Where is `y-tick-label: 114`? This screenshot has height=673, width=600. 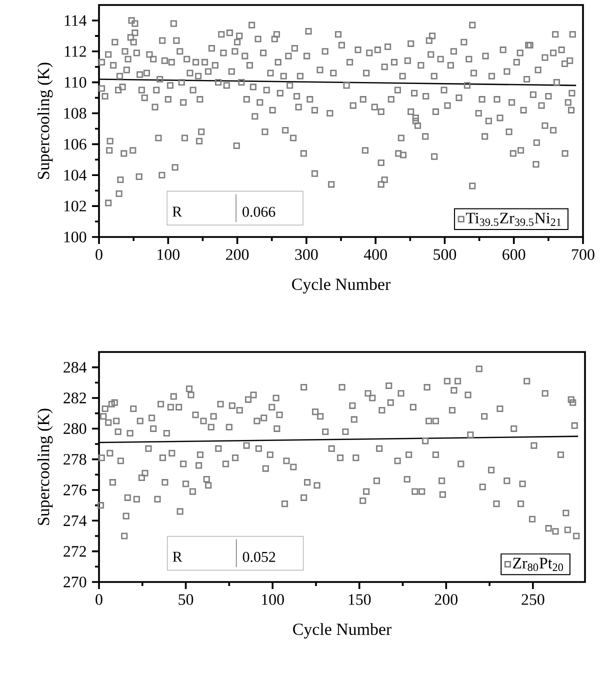 y-tick-label: 114 is located at coordinates (75, 20).